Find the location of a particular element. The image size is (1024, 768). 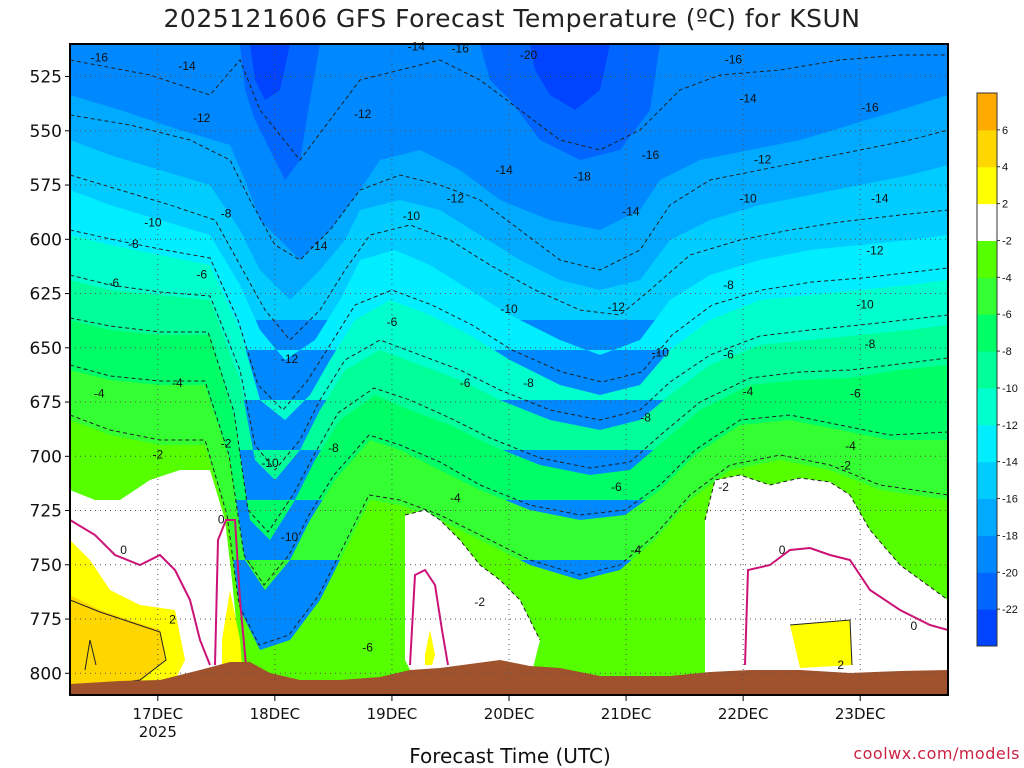

band-above-freezing-mid is located at coordinates (472, 600).